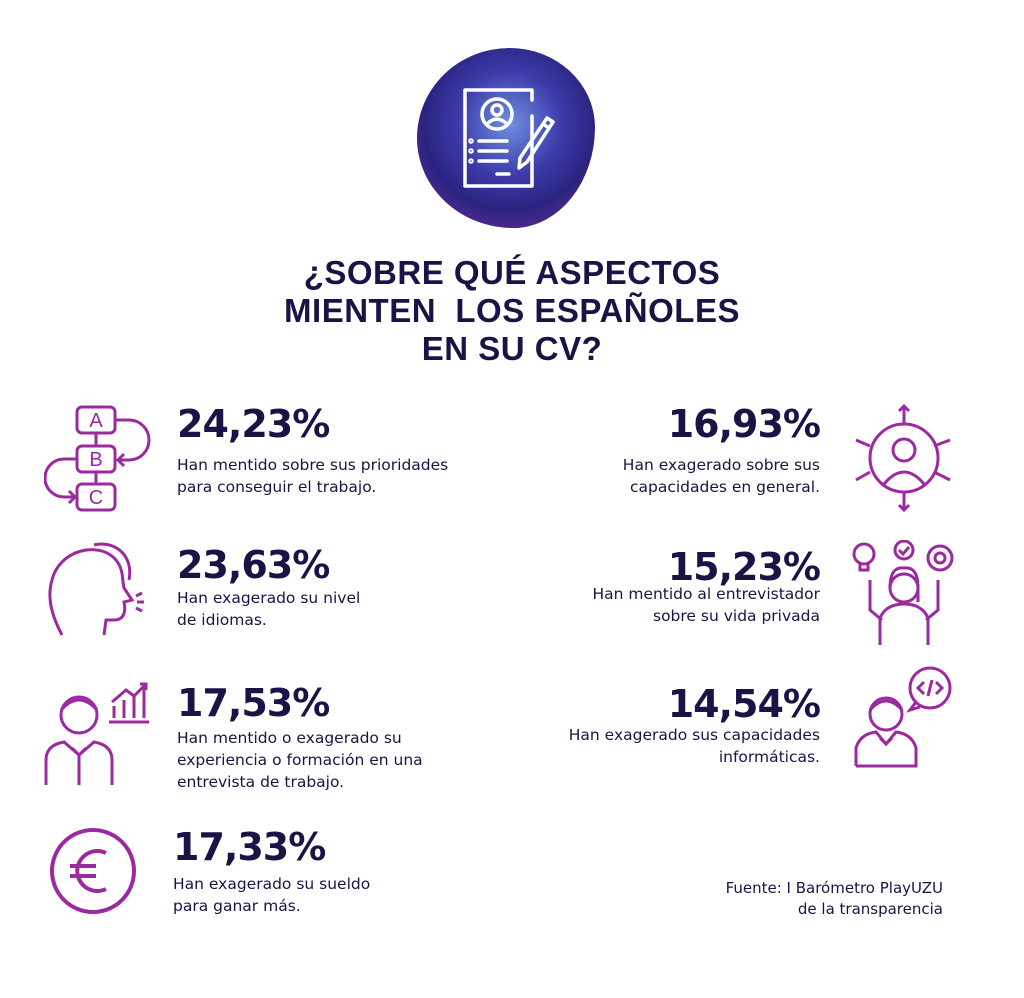 The image size is (1024, 998). I want to click on stat-percentage: 16,93%, so click(744, 424).